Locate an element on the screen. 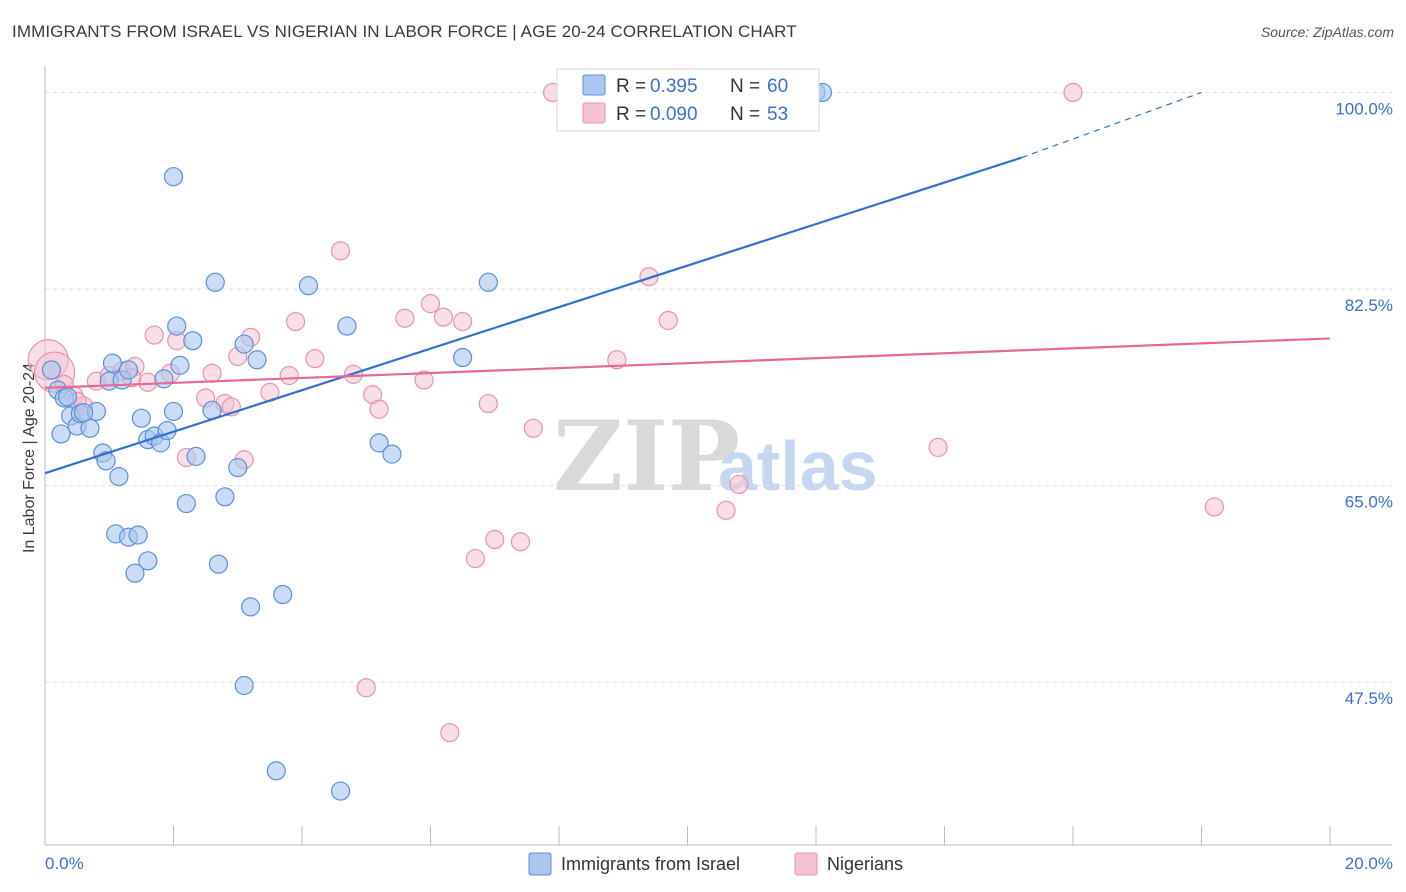  israel-r-value: 0.395 is located at coordinates (674, 86).